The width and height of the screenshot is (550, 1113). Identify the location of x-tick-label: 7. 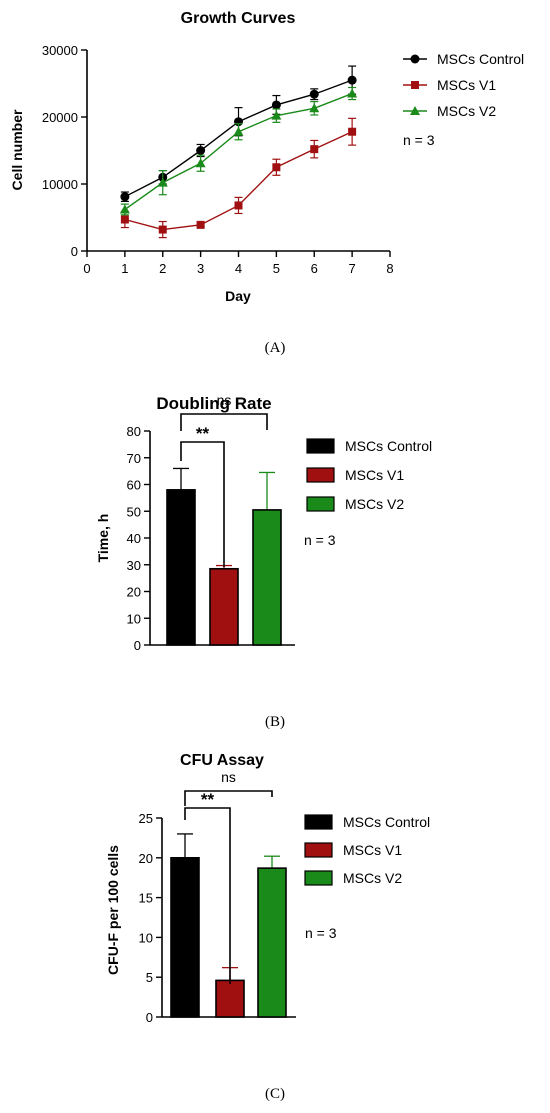
(352, 268).